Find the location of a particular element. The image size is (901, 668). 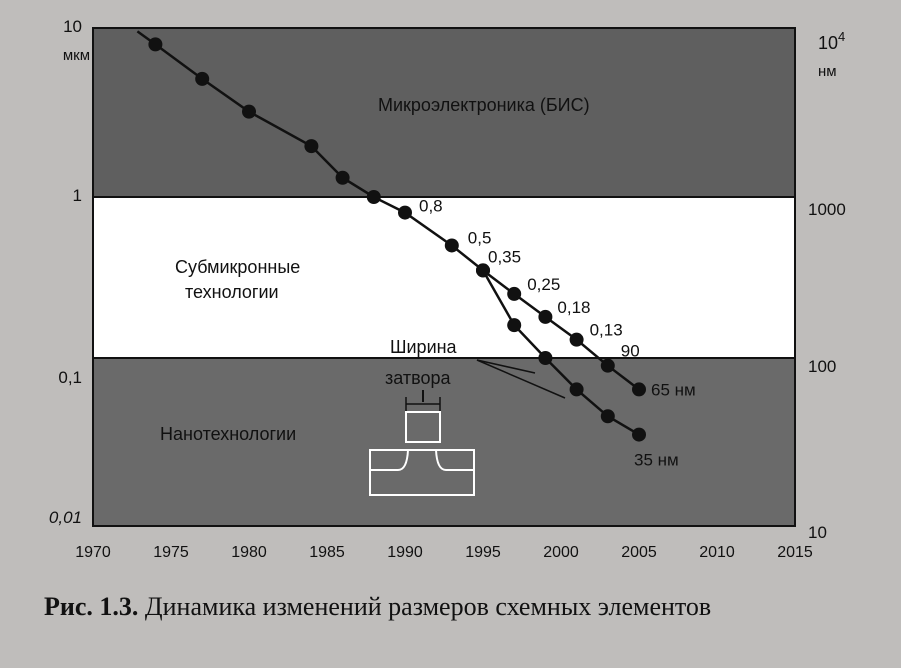

point-label: 35 нм is located at coordinates (656, 460).